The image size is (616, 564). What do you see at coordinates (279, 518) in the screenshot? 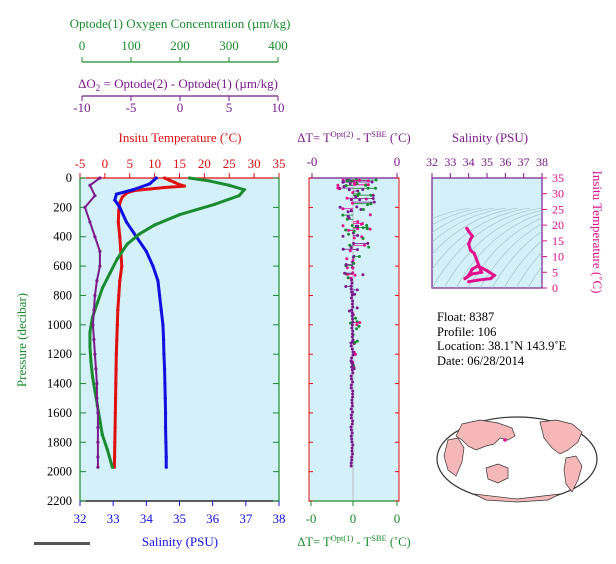
I see `salinity-tick-label: 38` at bounding box center [279, 518].